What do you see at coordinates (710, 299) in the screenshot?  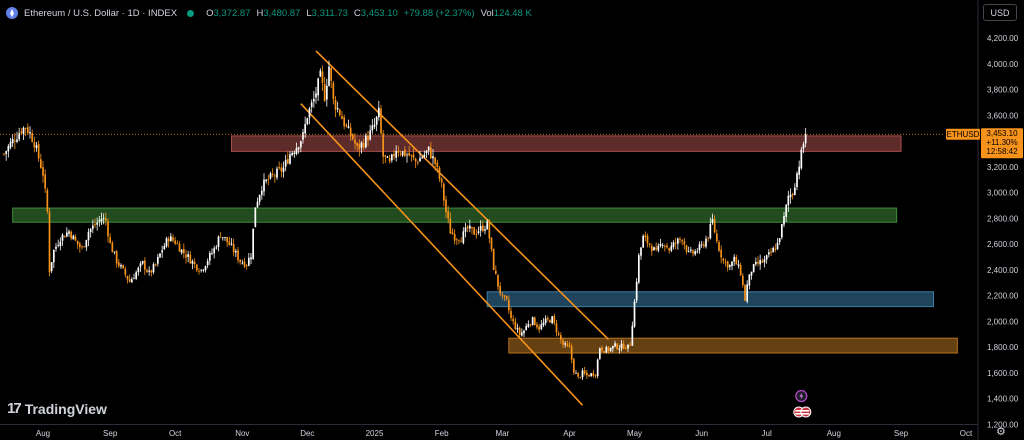 I see `support-zone-blue` at bounding box center [710, 299].